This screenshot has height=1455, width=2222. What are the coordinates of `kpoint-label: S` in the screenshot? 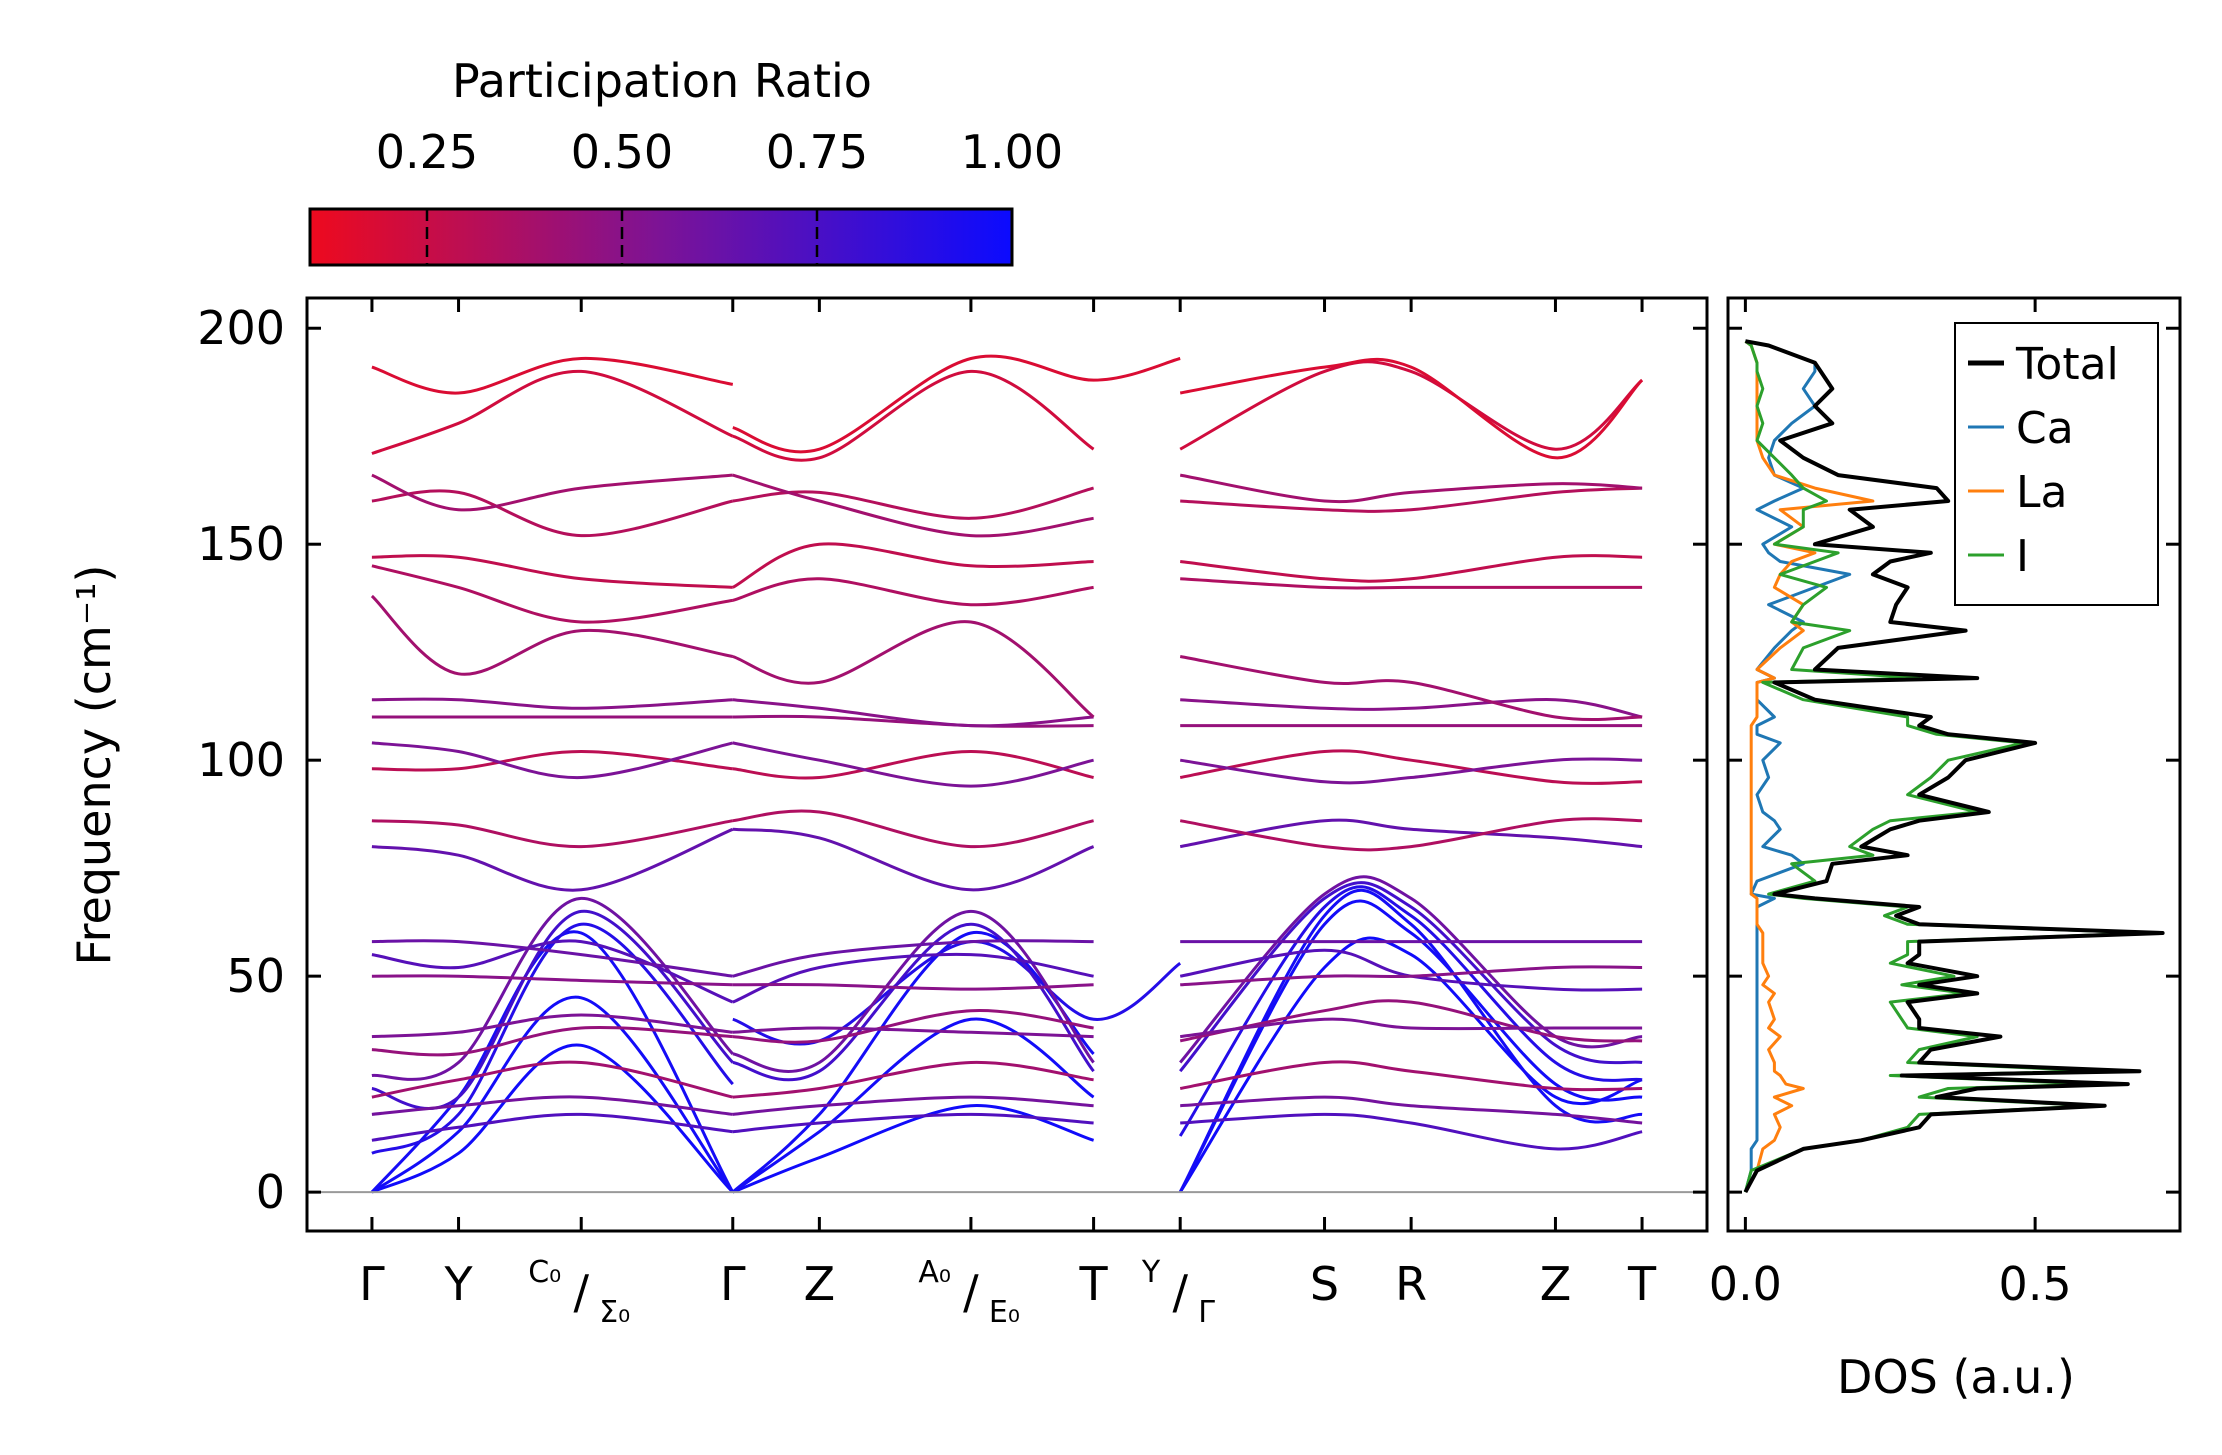 It's located at (1324, 1284).